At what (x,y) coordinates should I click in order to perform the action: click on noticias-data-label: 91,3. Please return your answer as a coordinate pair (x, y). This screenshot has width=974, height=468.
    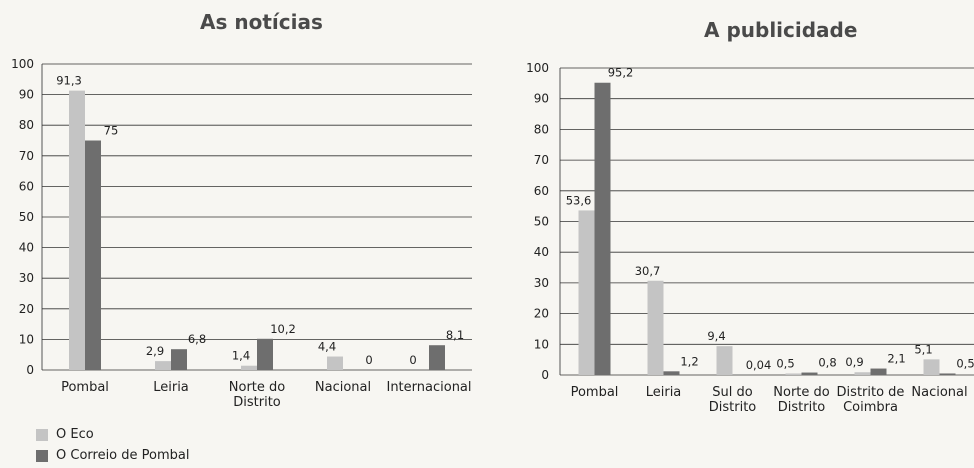
    Looking at the image, I should click on (69, 81).